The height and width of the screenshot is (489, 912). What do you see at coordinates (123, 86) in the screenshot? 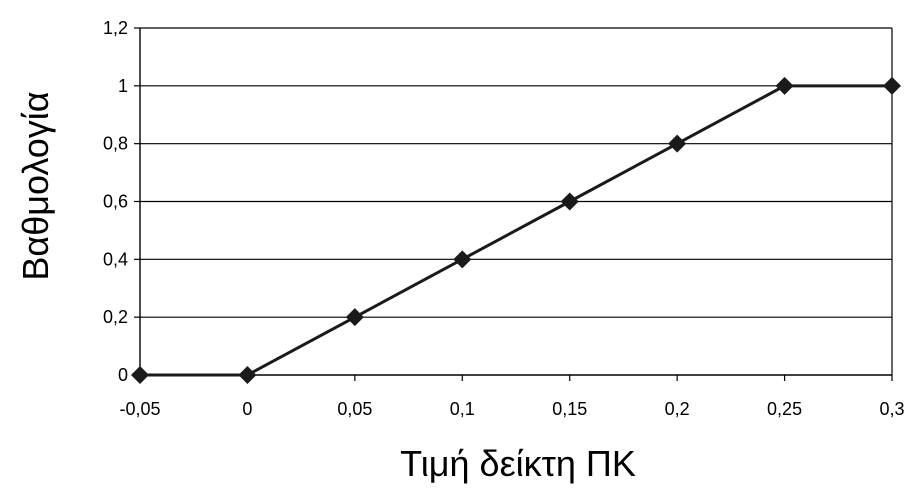
I see `y-tick-label: 1` at bounding box center [123, 86].